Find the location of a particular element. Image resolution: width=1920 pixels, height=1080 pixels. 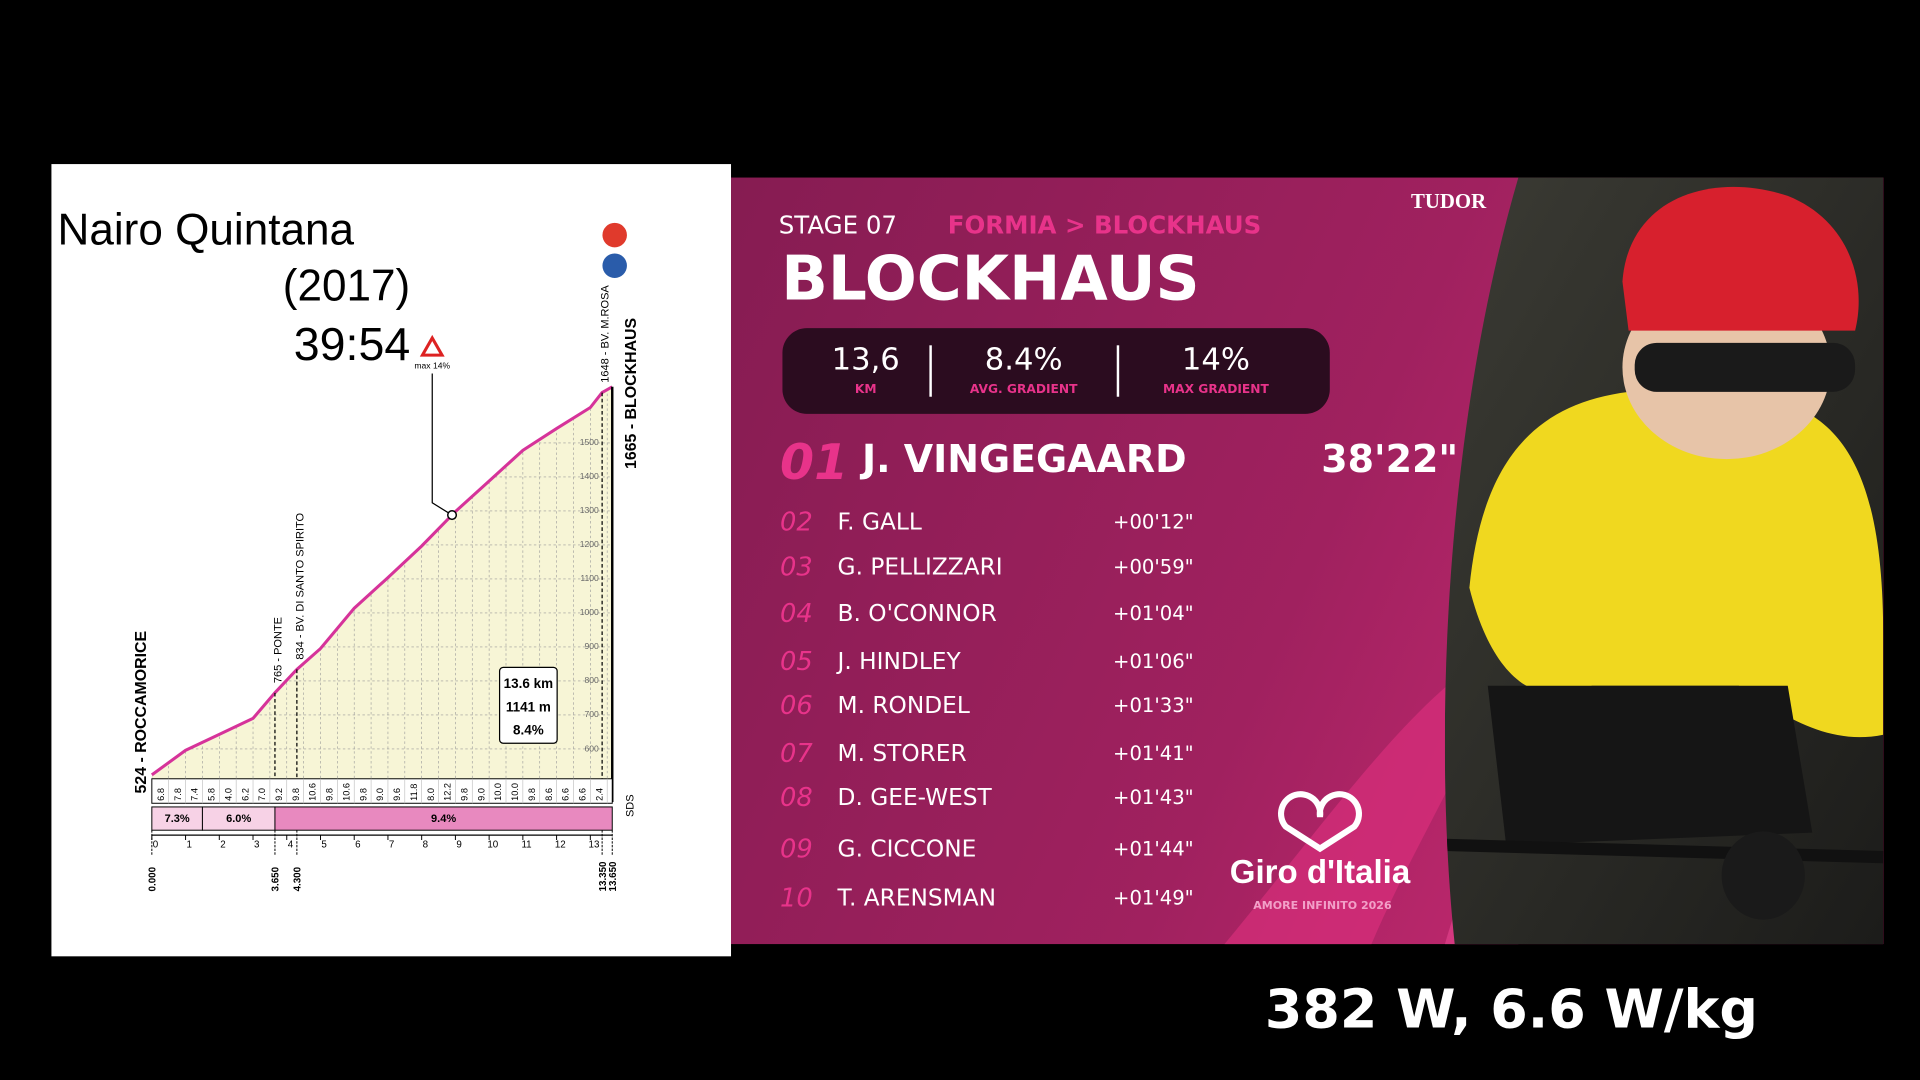

comparison-time: 39:54 is located at coordinates (352, 344).